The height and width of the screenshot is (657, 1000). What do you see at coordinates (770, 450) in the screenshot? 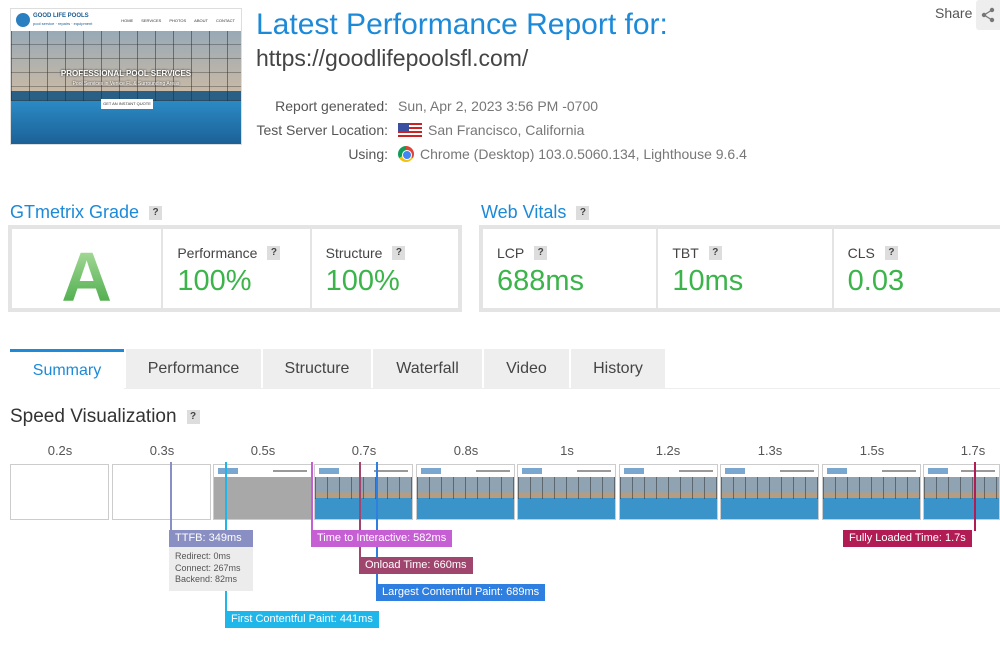
I see `timeline-tick: 1.3s` at bounding box center [770, 450].